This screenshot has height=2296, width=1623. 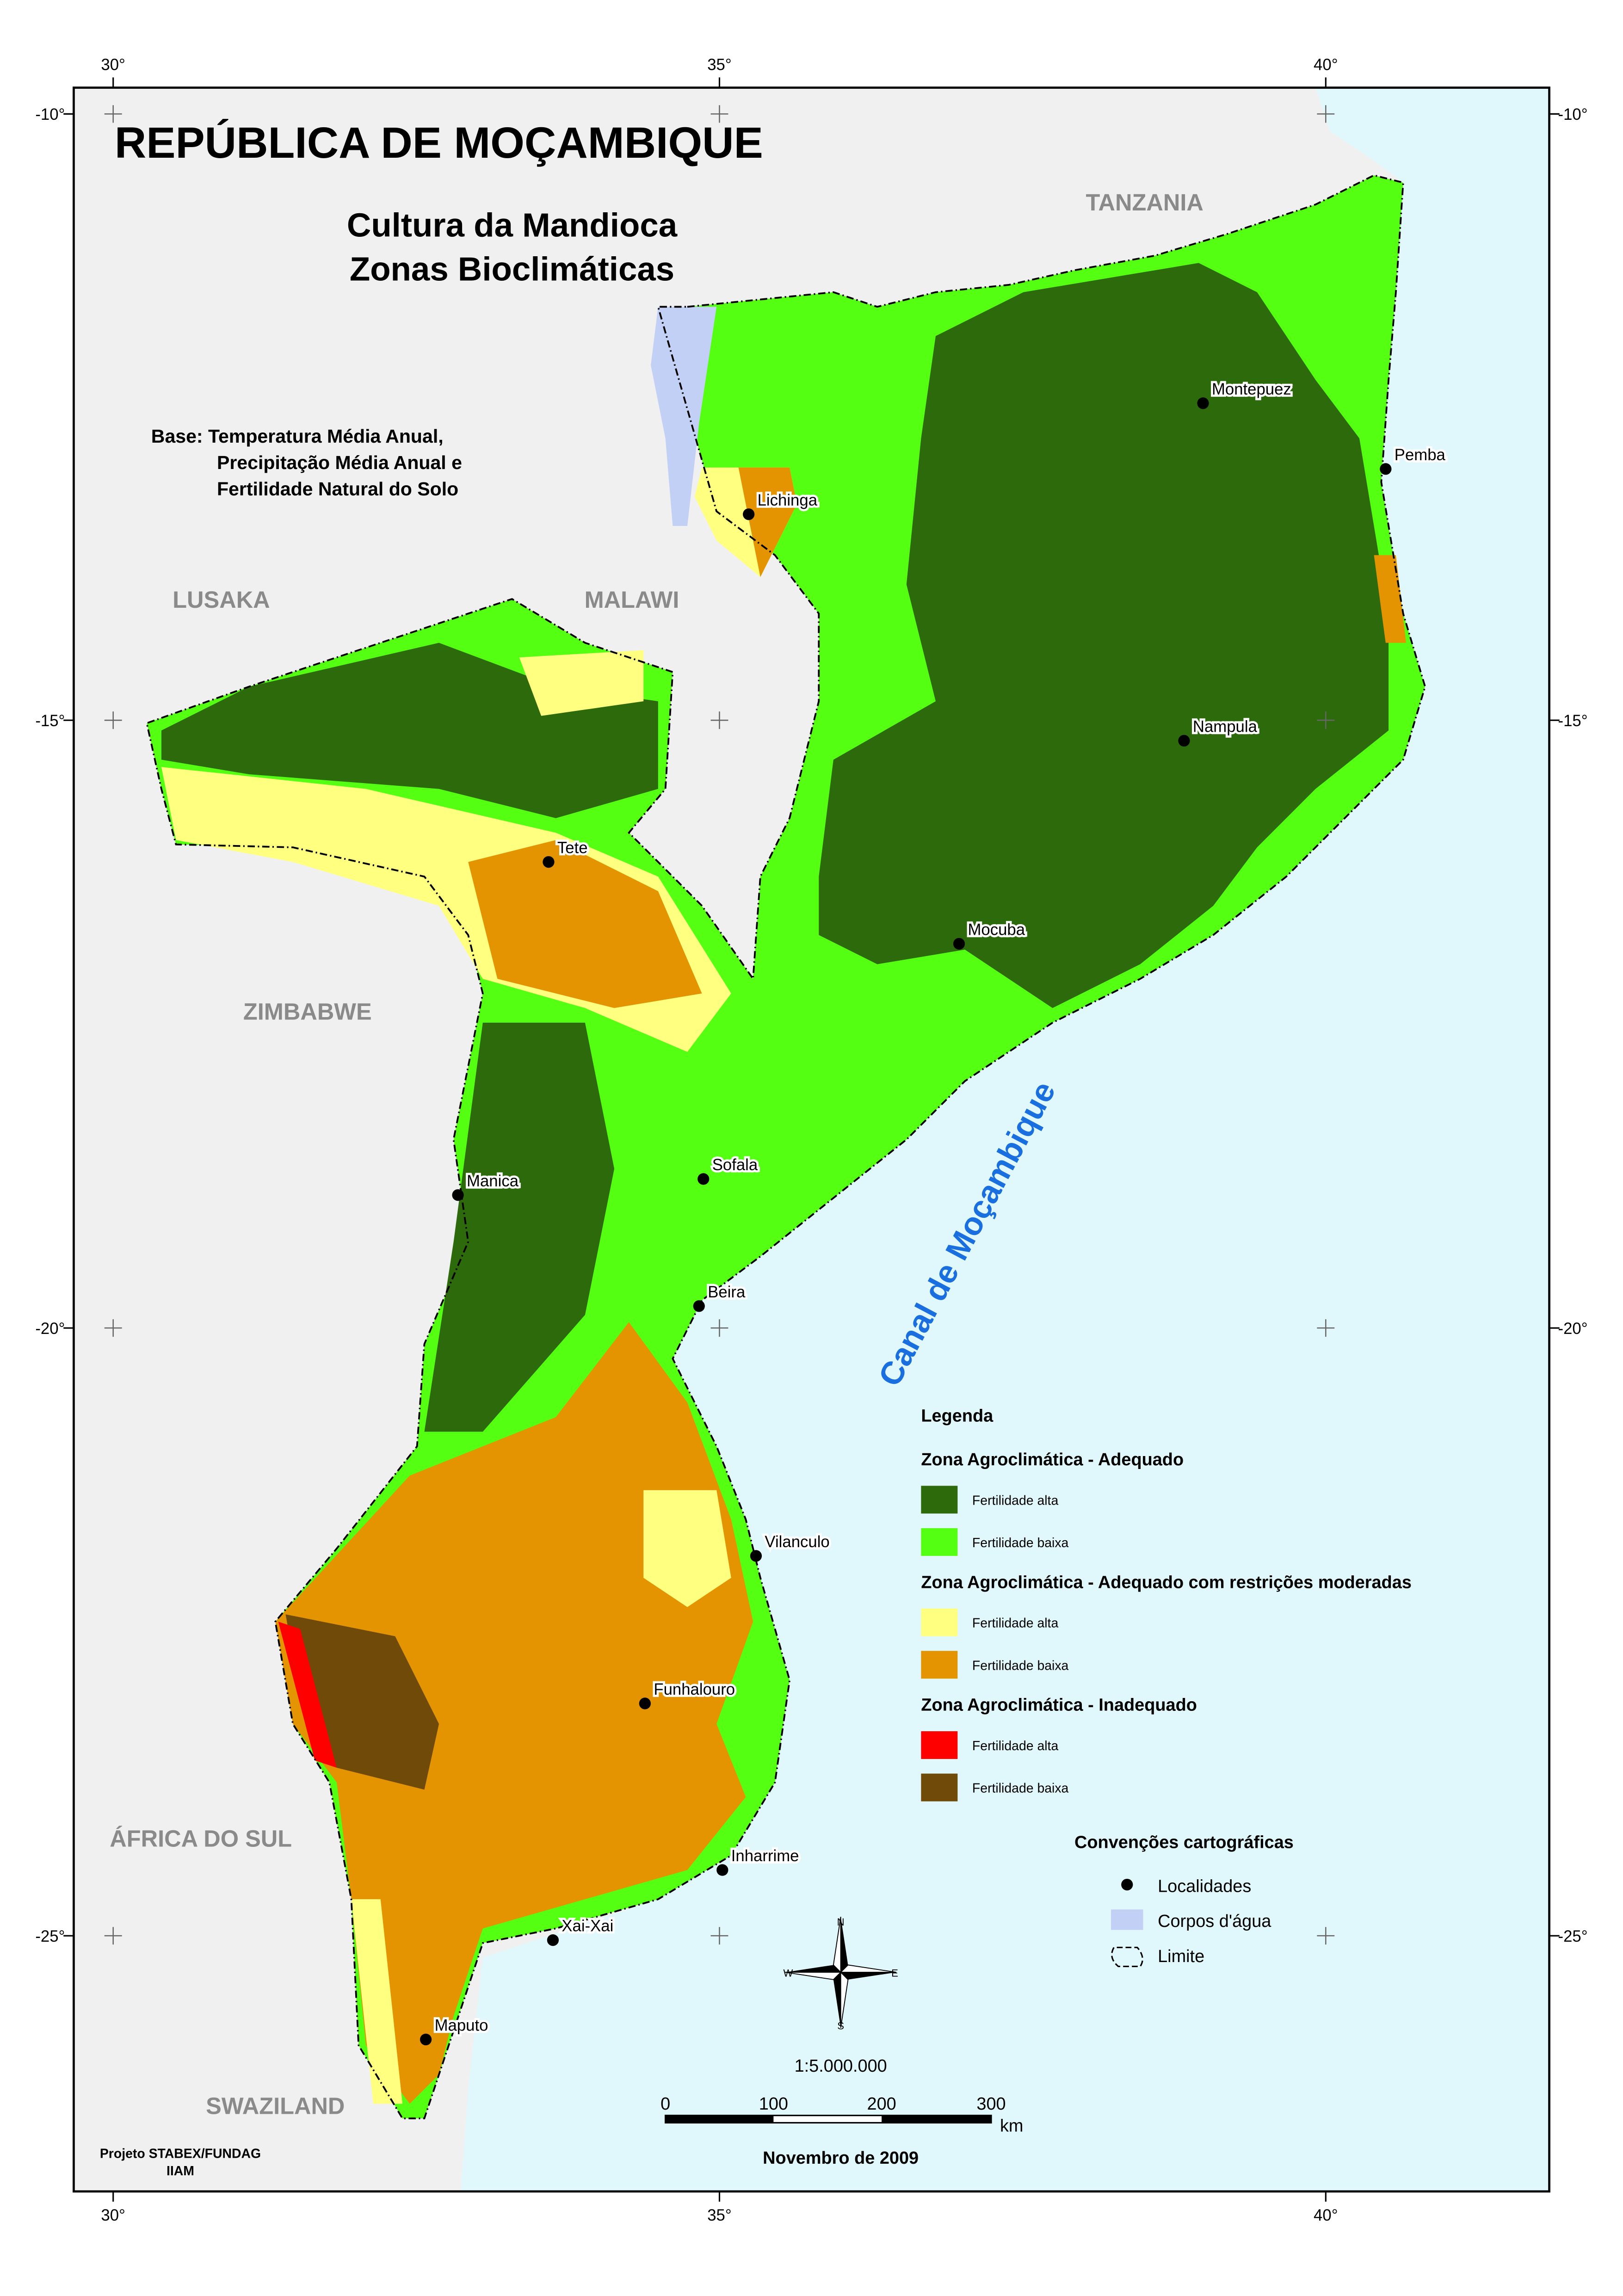 I want to click on lat-label: -20°, so click(x=1573, y=1329).